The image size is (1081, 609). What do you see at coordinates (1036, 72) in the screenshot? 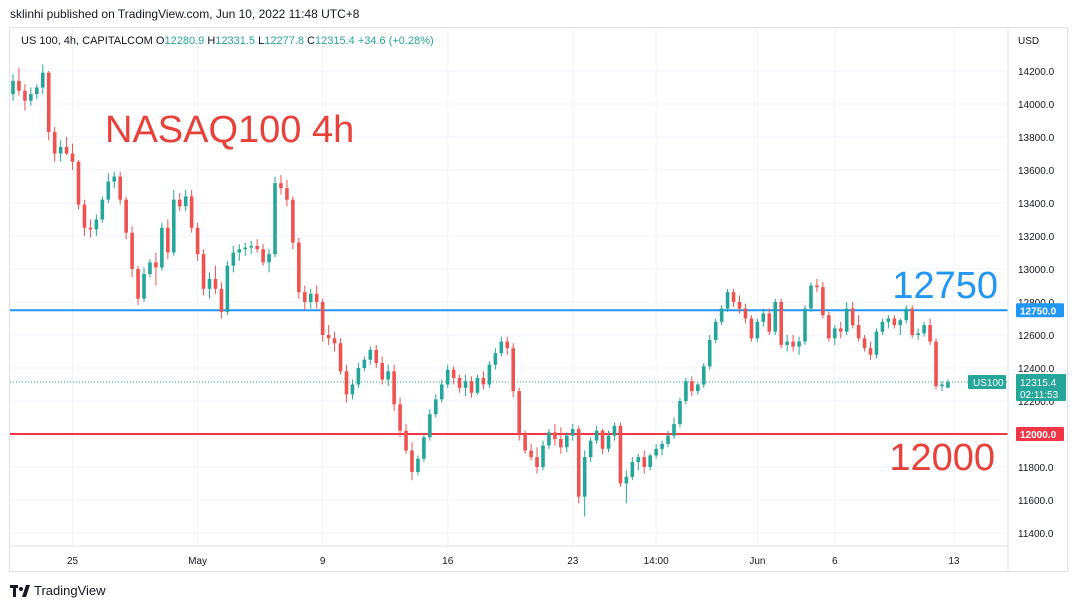
I see `price-tick-label: 14200.0` at bounding box center [1036, 72].